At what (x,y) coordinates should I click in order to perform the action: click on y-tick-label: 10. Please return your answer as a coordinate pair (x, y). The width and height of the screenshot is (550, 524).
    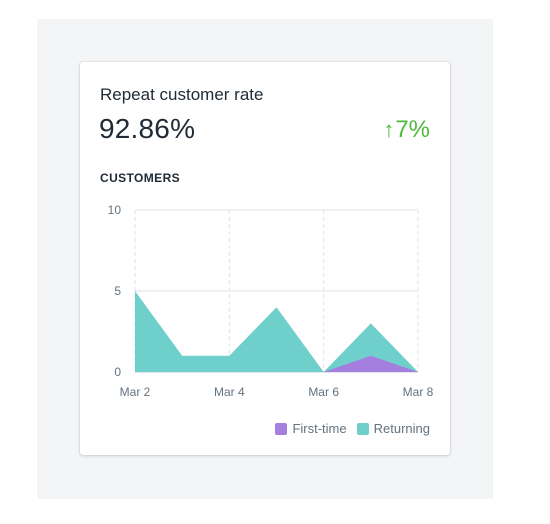
    Looking at the image, I should click on (115, 210).